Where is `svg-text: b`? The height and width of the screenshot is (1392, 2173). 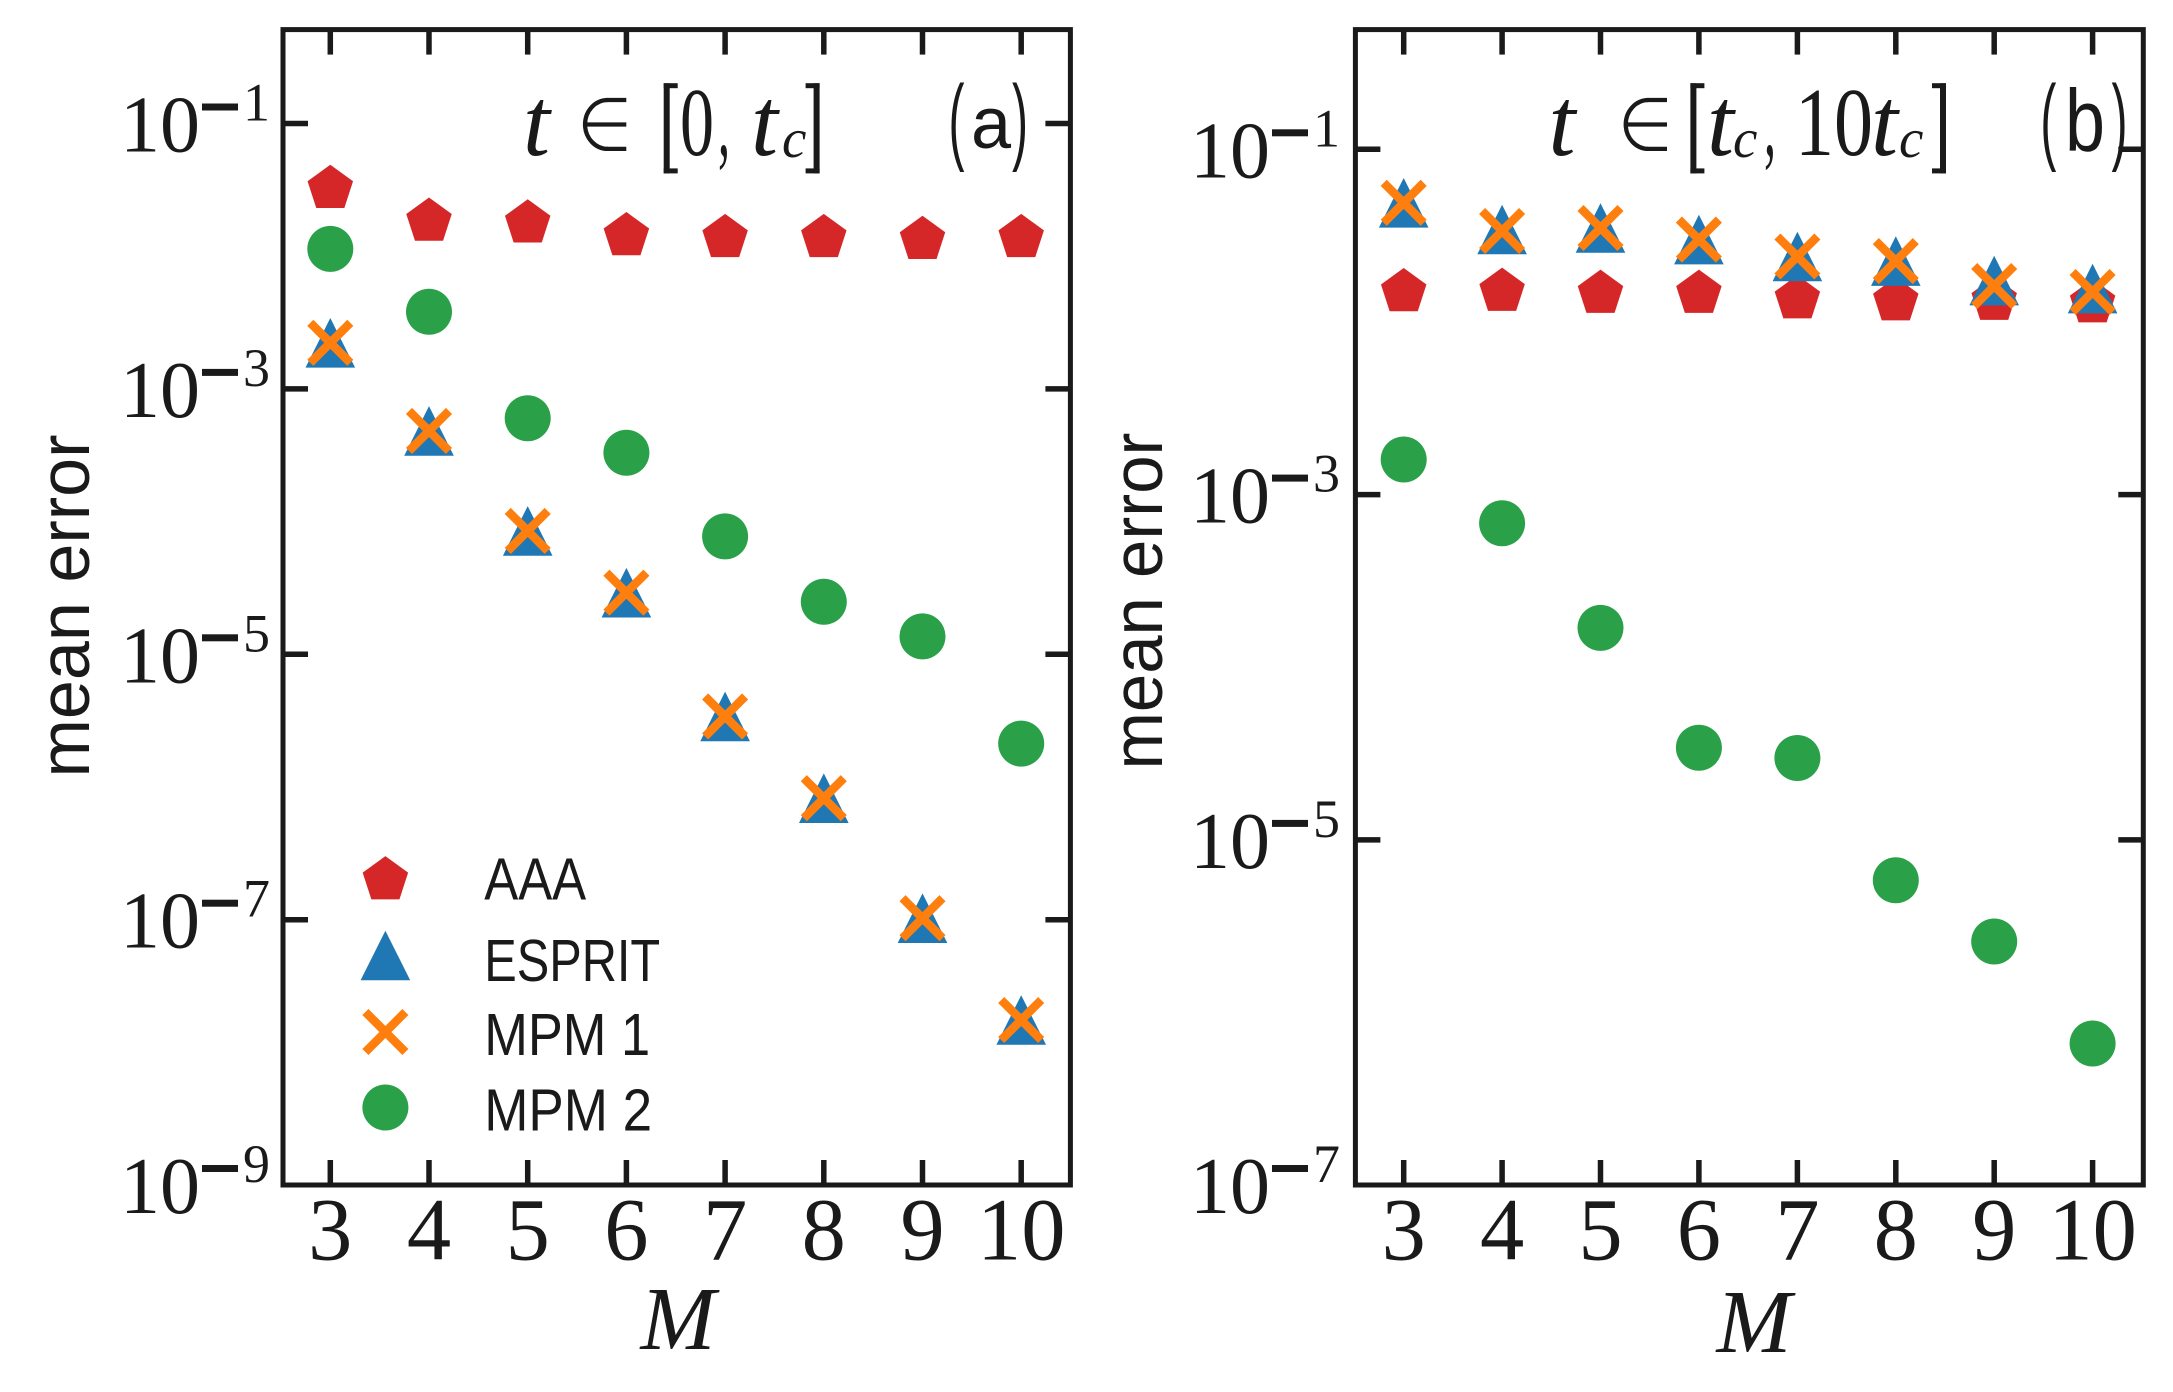 svg-text: b is located at coordinates (2085, 120).